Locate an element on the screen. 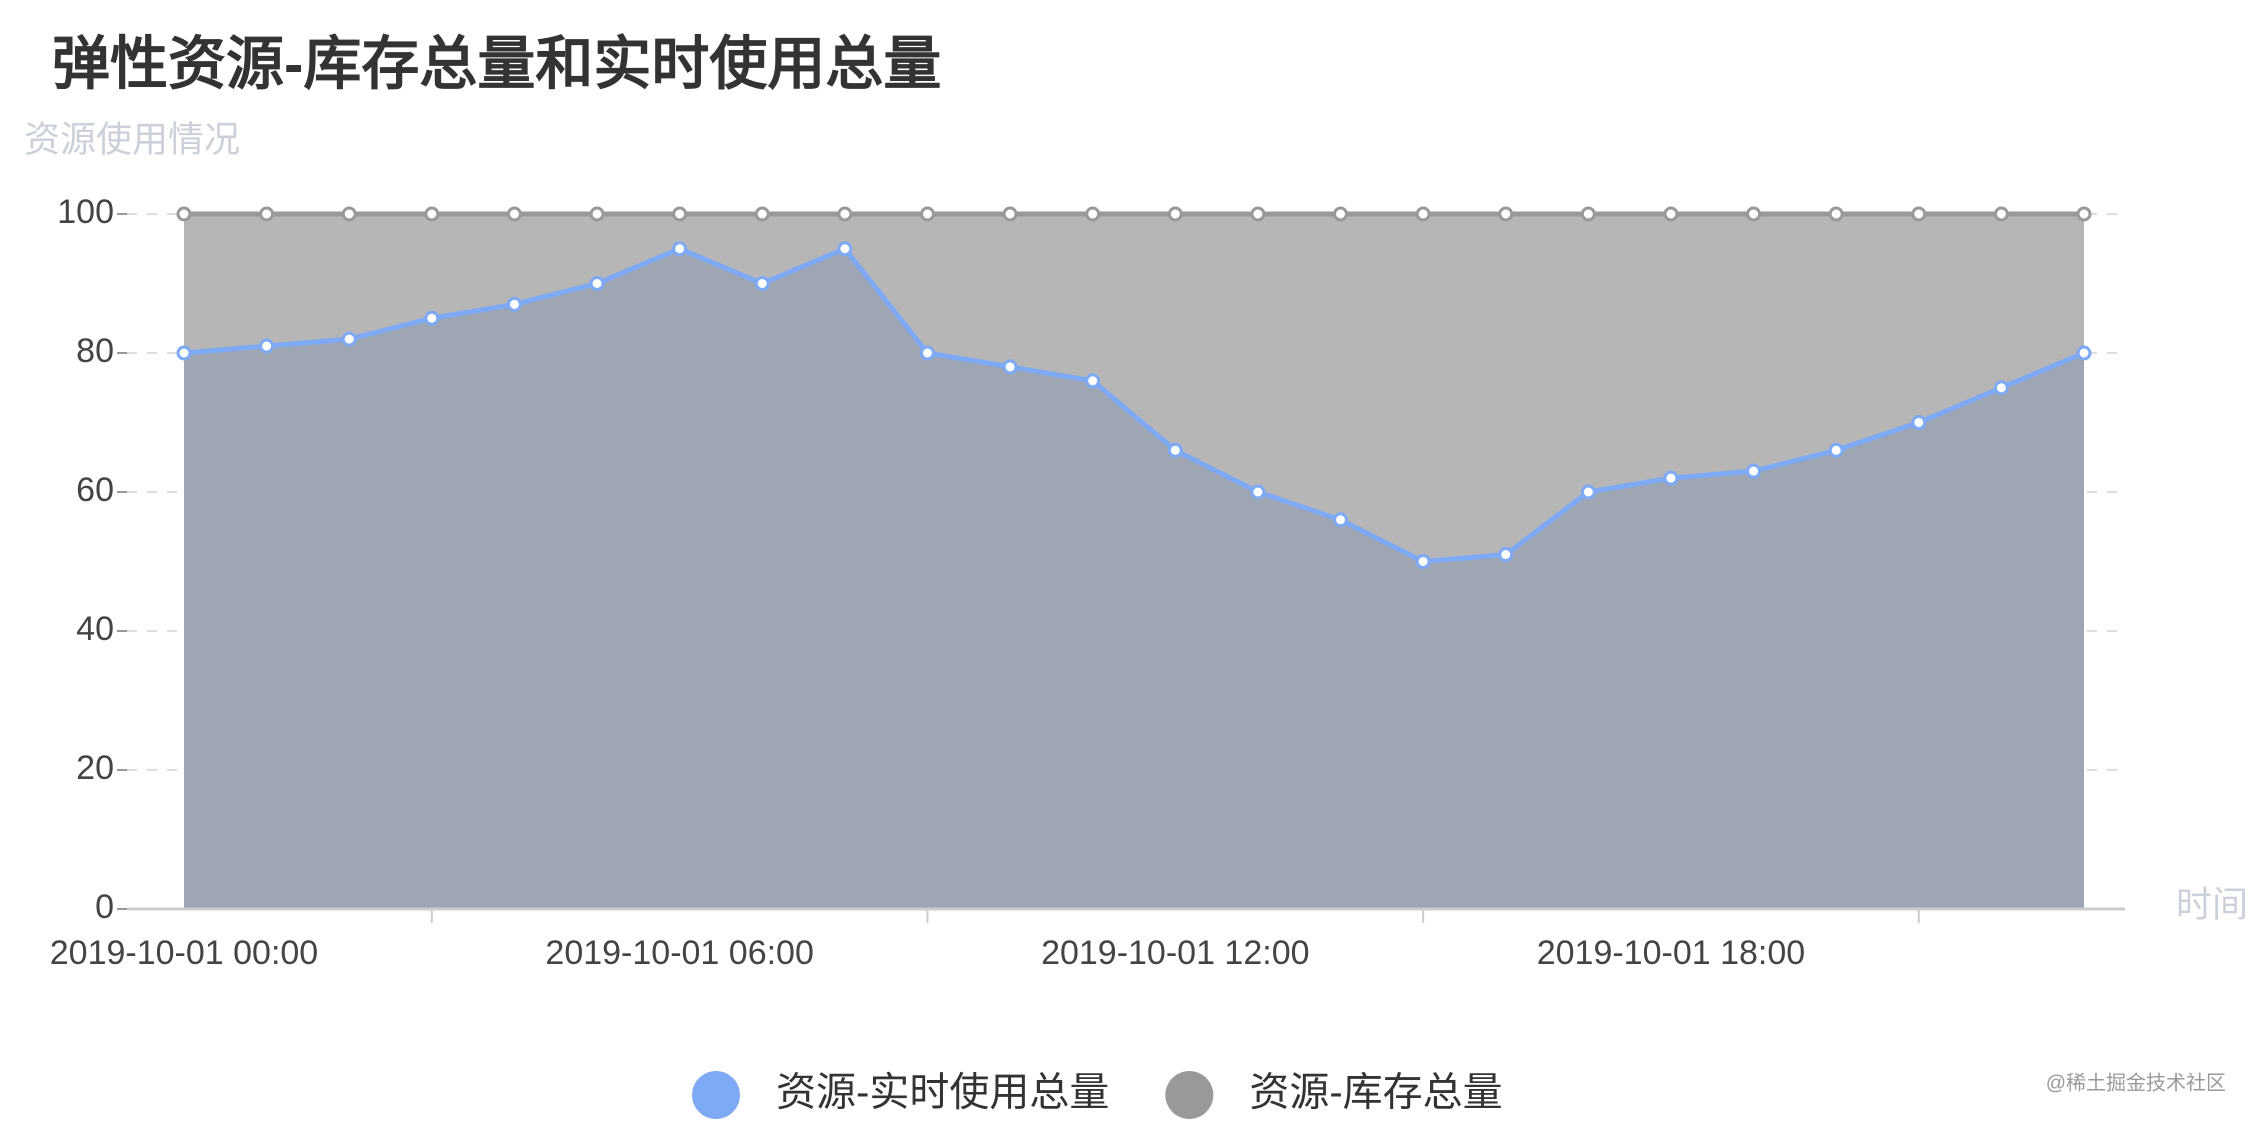  chart-title: 弹性资源-库存总量和实时使用总量 is located at coordinates (496, 63).